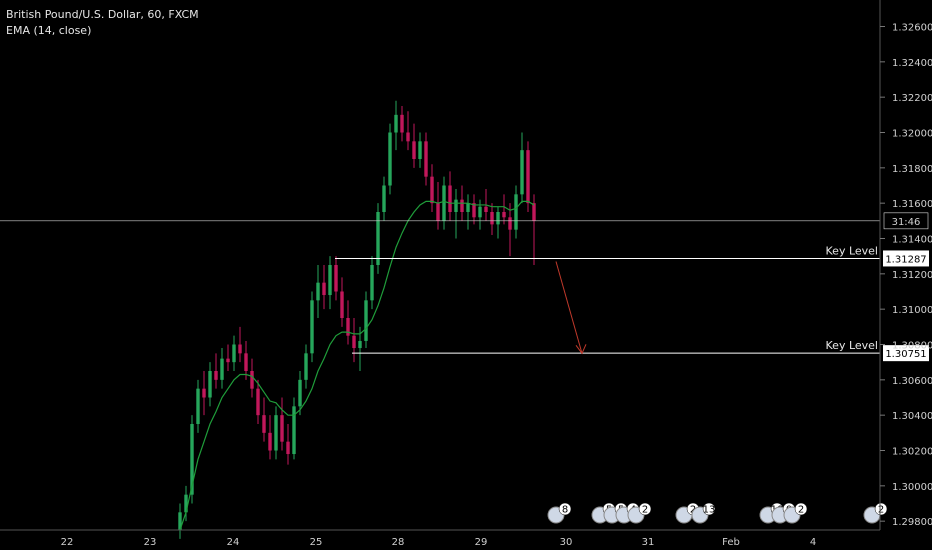 This screenshot has height=550, width=932. What do you see at coordinates (905, 259) in the screenshot?
I see `key-level-price: 1.31287` at bounding box center [905, 259].